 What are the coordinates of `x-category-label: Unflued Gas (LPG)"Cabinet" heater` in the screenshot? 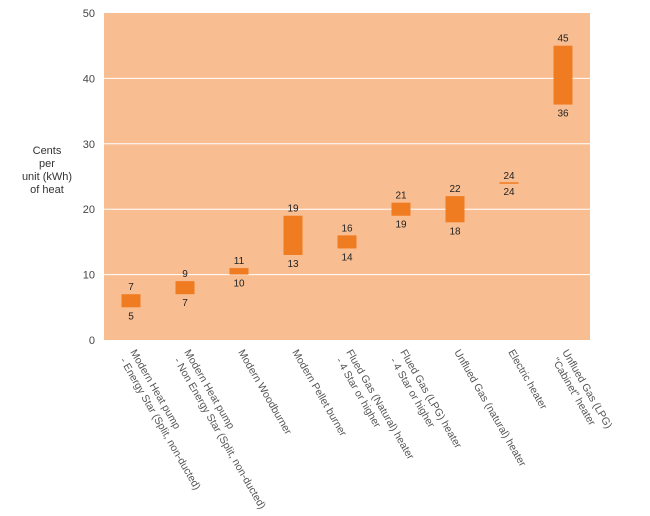 It's located at (581, 393).